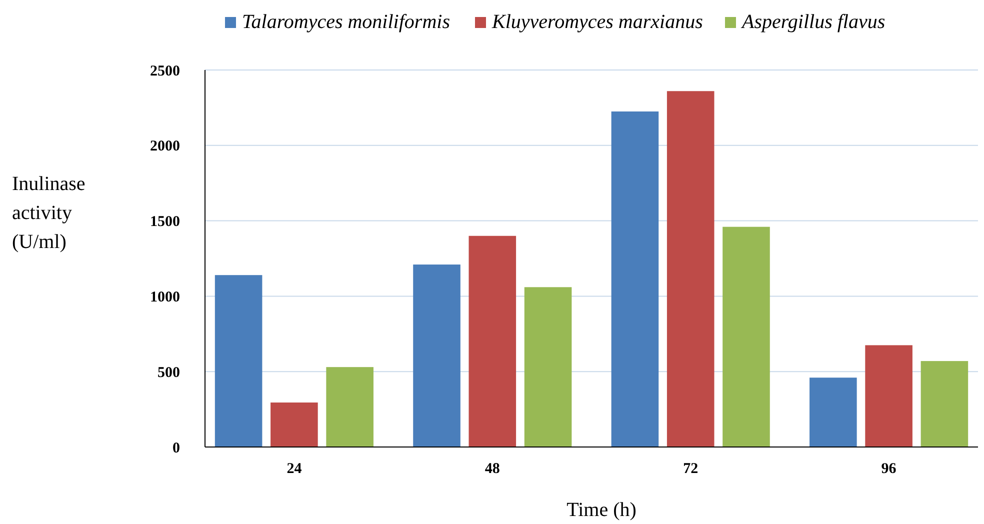  What do you see at coordinates (169, 372) in the screenshot?
I see `y-tick-label: 500` at bounding box center [169, 372].